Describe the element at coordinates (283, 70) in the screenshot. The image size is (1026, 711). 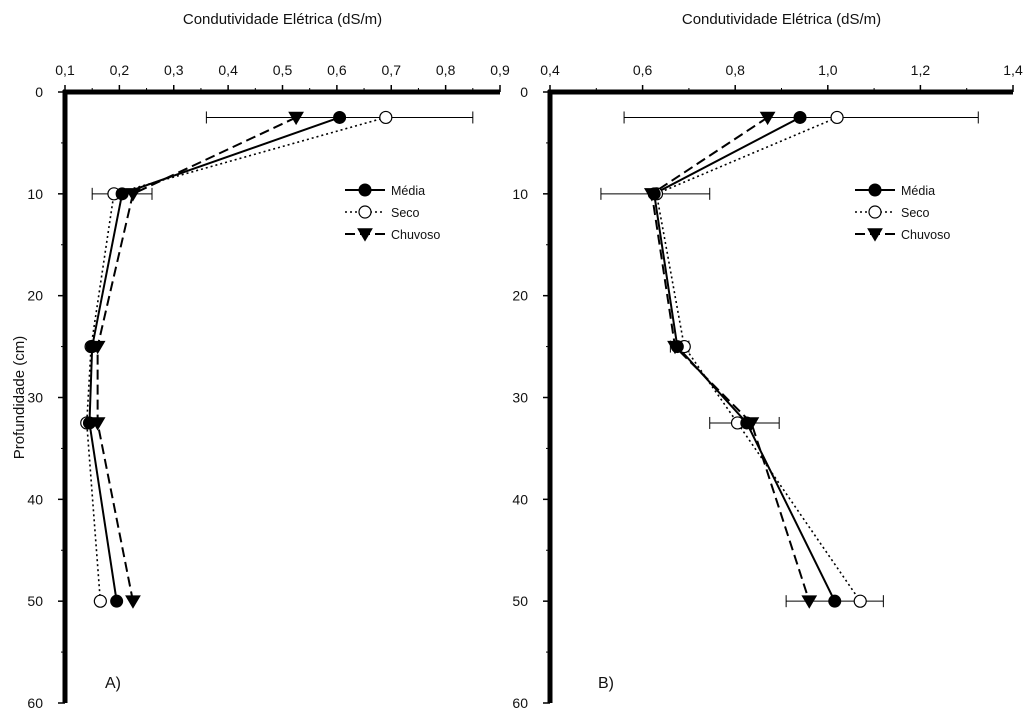
I see `x-tick-label: 0,5` at that location.